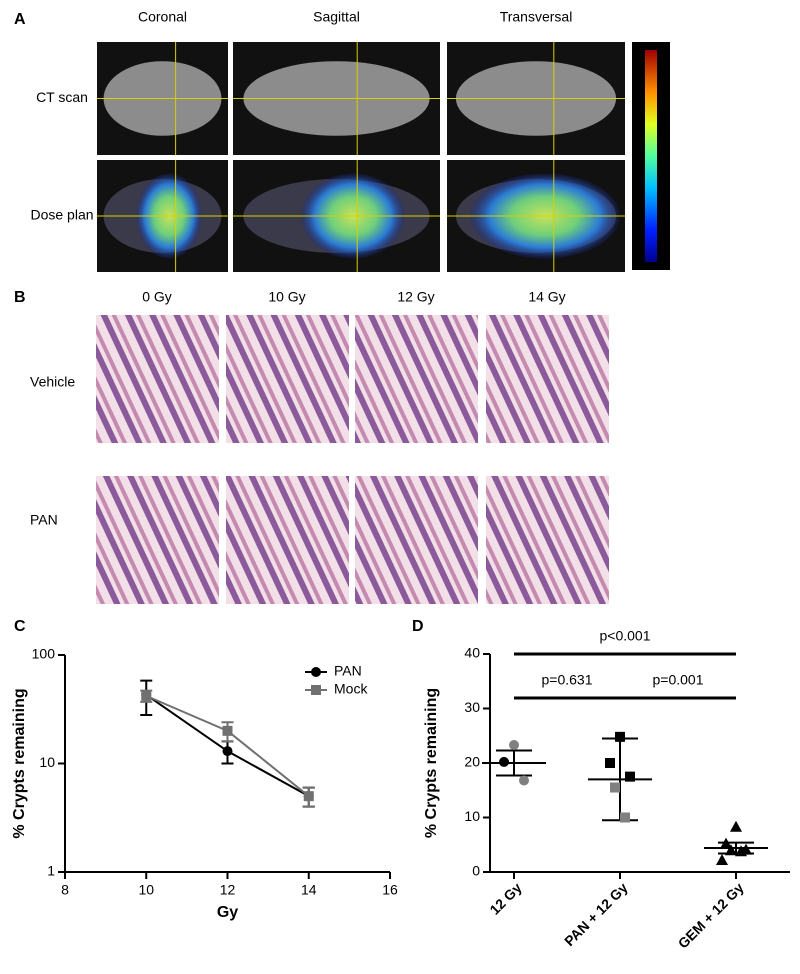  I want to click on column-header: Coronal, so click(162, 17).